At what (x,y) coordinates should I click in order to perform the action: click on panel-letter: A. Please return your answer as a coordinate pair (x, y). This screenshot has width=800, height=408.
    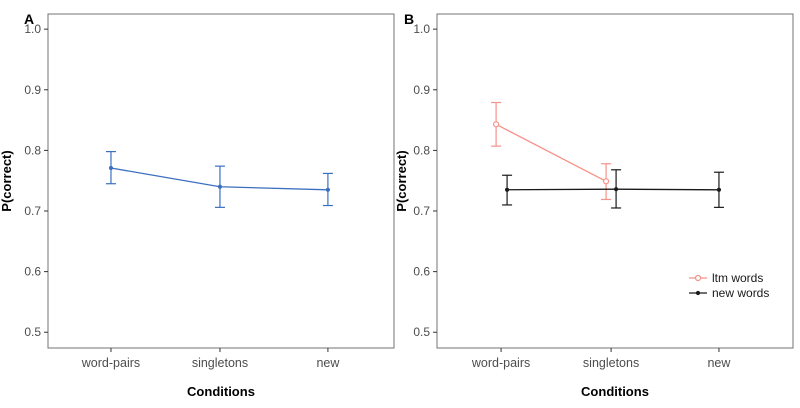
    Looking at the image, I should click on (29, 19).